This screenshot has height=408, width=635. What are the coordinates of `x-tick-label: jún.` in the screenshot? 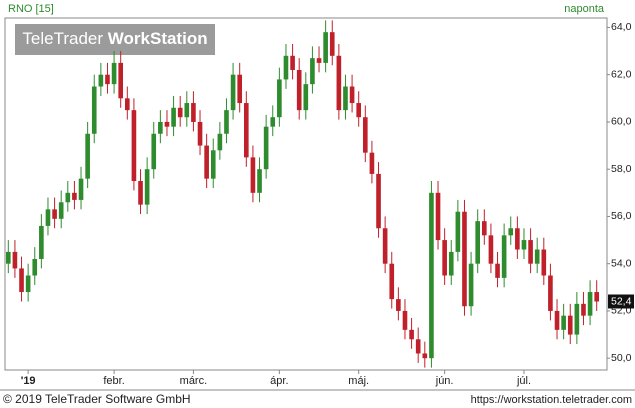 It's located at (444, 381).